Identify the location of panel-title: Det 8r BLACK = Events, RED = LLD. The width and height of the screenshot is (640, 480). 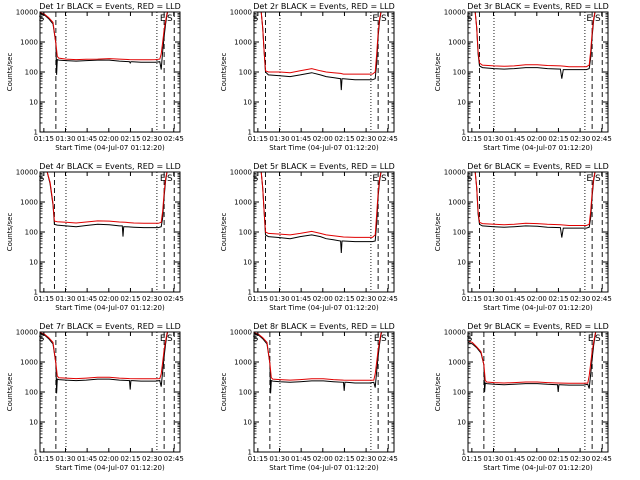
(324, 326).